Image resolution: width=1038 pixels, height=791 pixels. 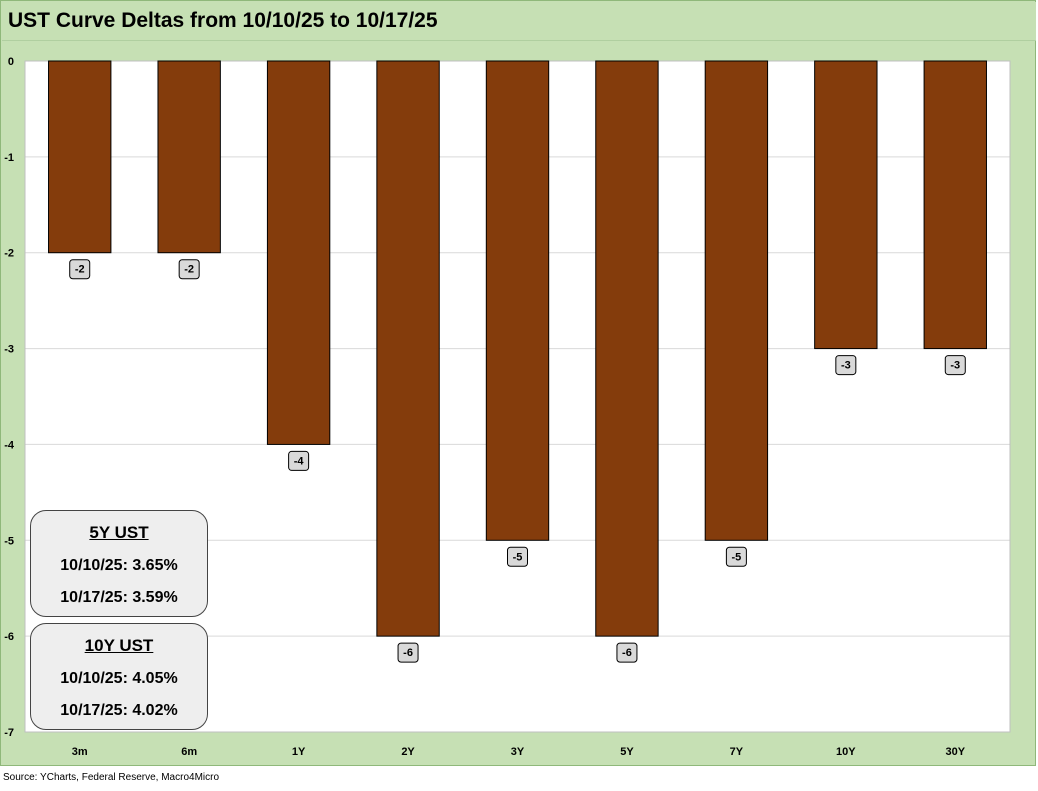 What do you see at coordinates (846, 752) in the screenshot?
I see `x-tick-label: 10Y` at bounding box center [846, 752].